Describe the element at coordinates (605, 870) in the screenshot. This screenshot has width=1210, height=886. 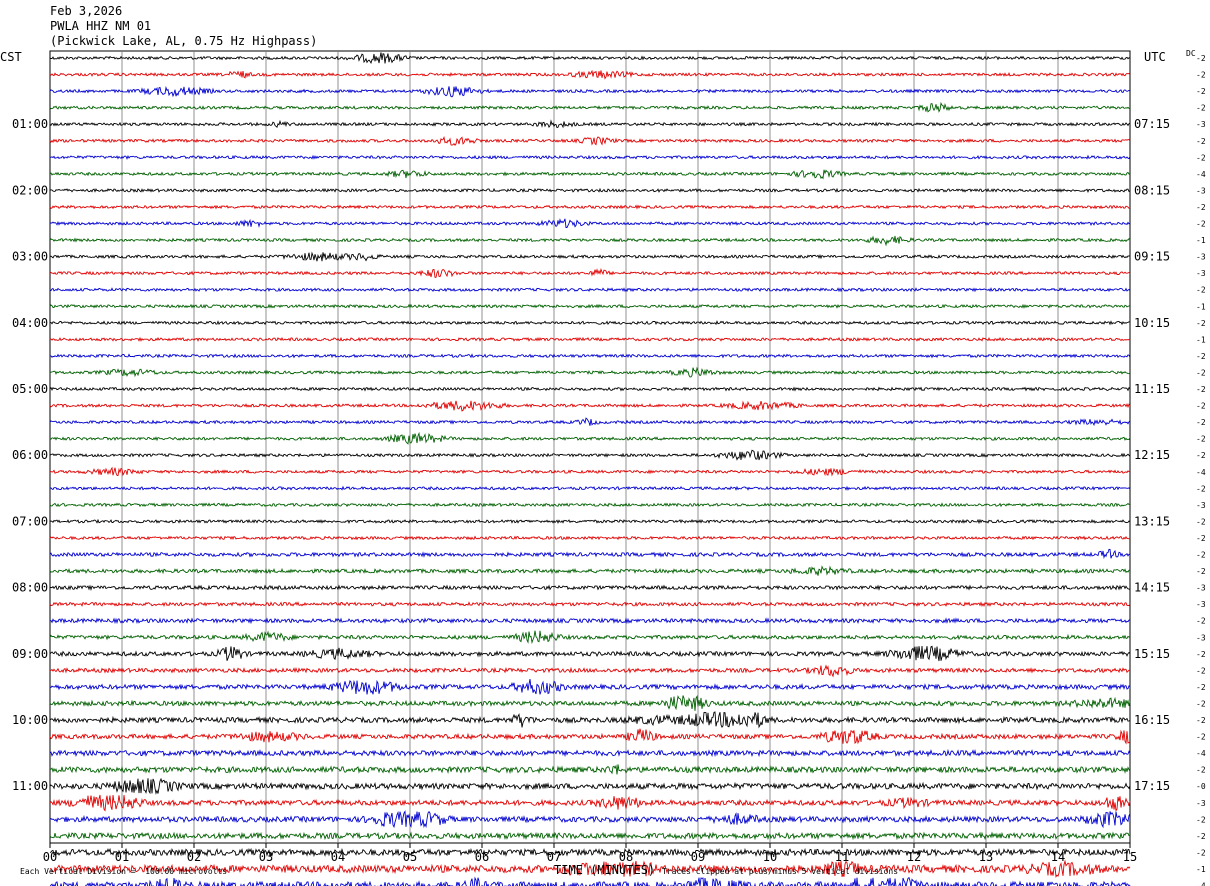
I see `x-axis-title: TIME (MINUTES)` at that location.